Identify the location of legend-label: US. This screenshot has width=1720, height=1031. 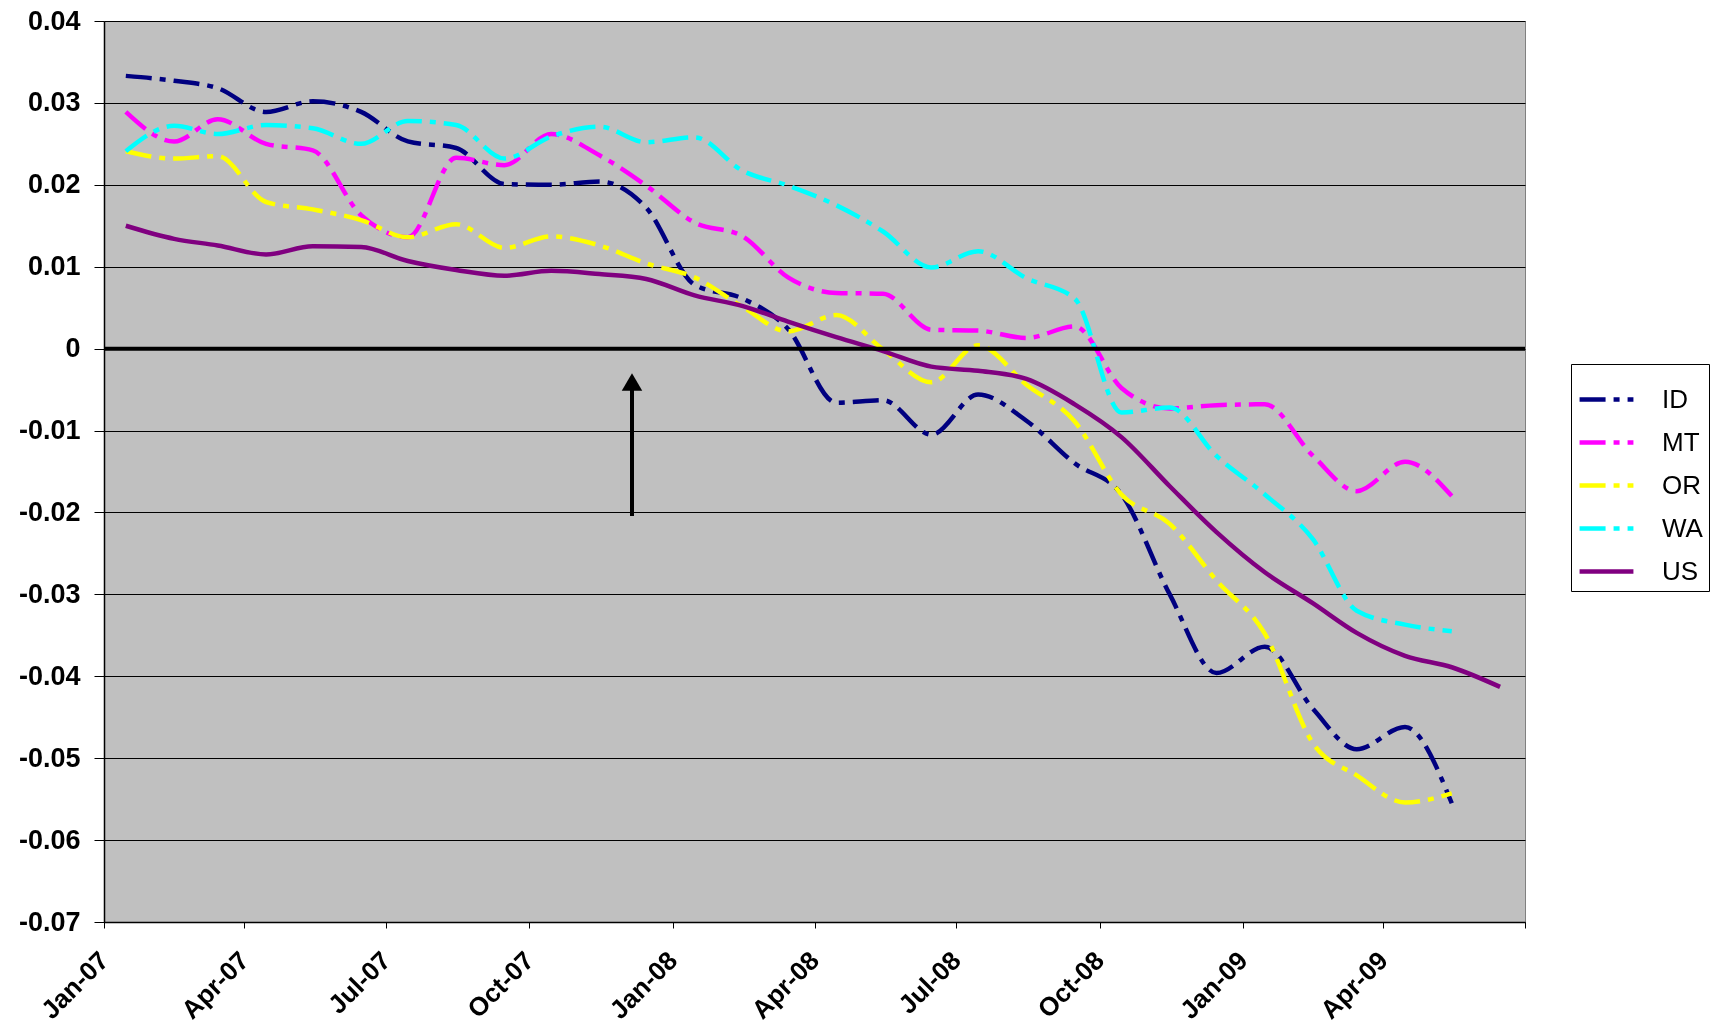
(1680, 570).